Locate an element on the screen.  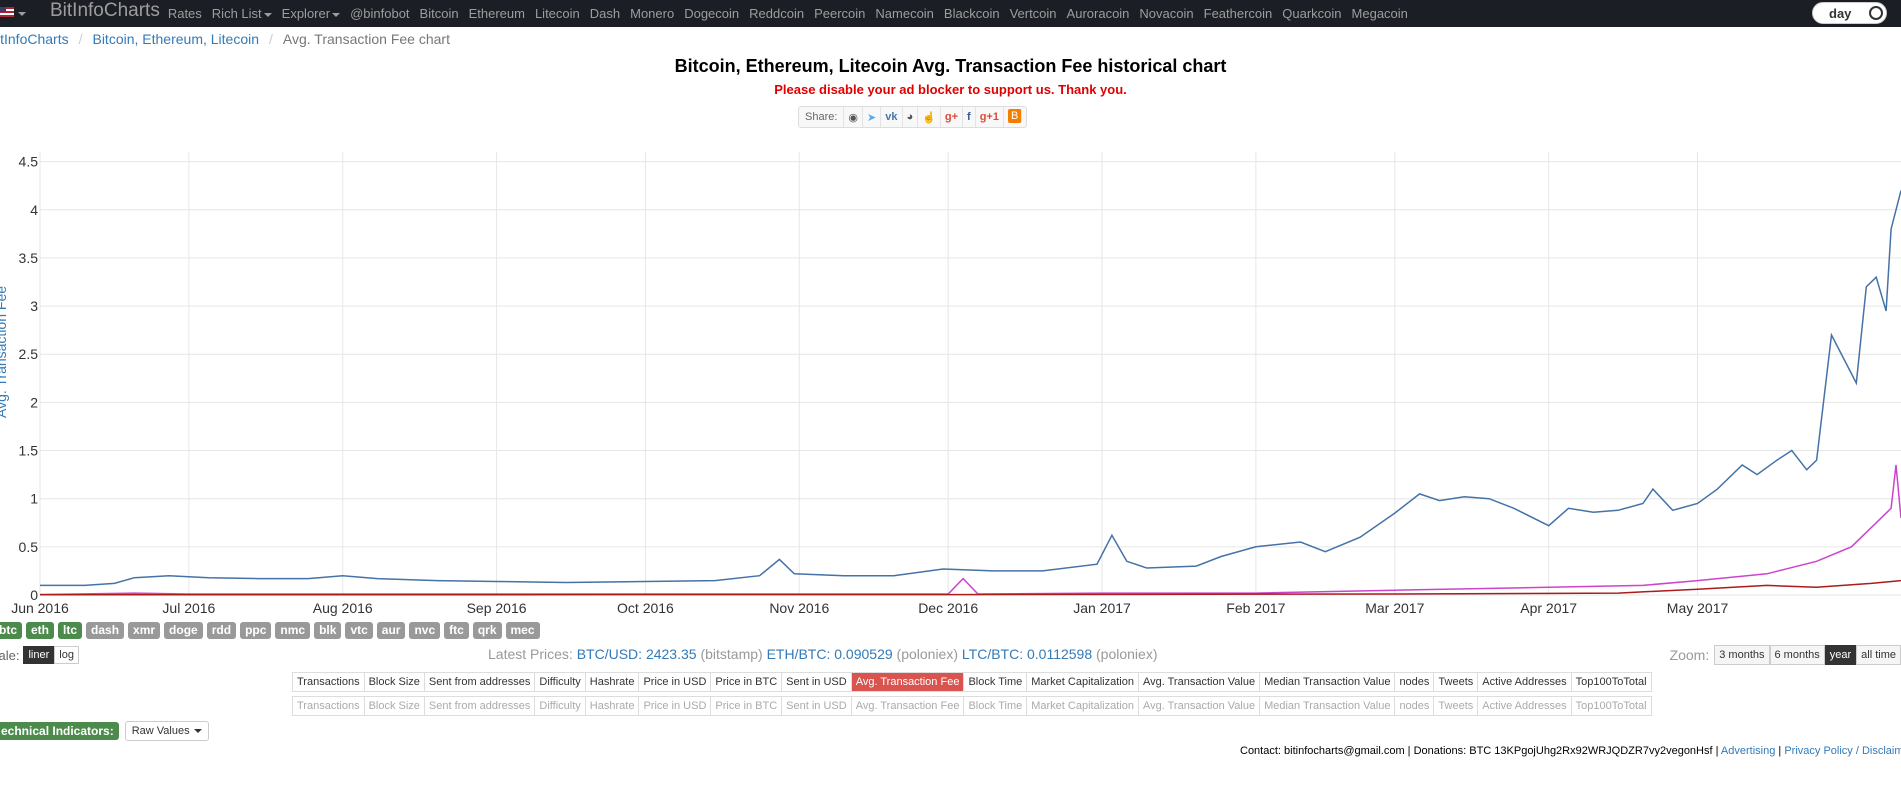
nav-vertcoin: Vertcoin is located at coordinates (1033, 13).